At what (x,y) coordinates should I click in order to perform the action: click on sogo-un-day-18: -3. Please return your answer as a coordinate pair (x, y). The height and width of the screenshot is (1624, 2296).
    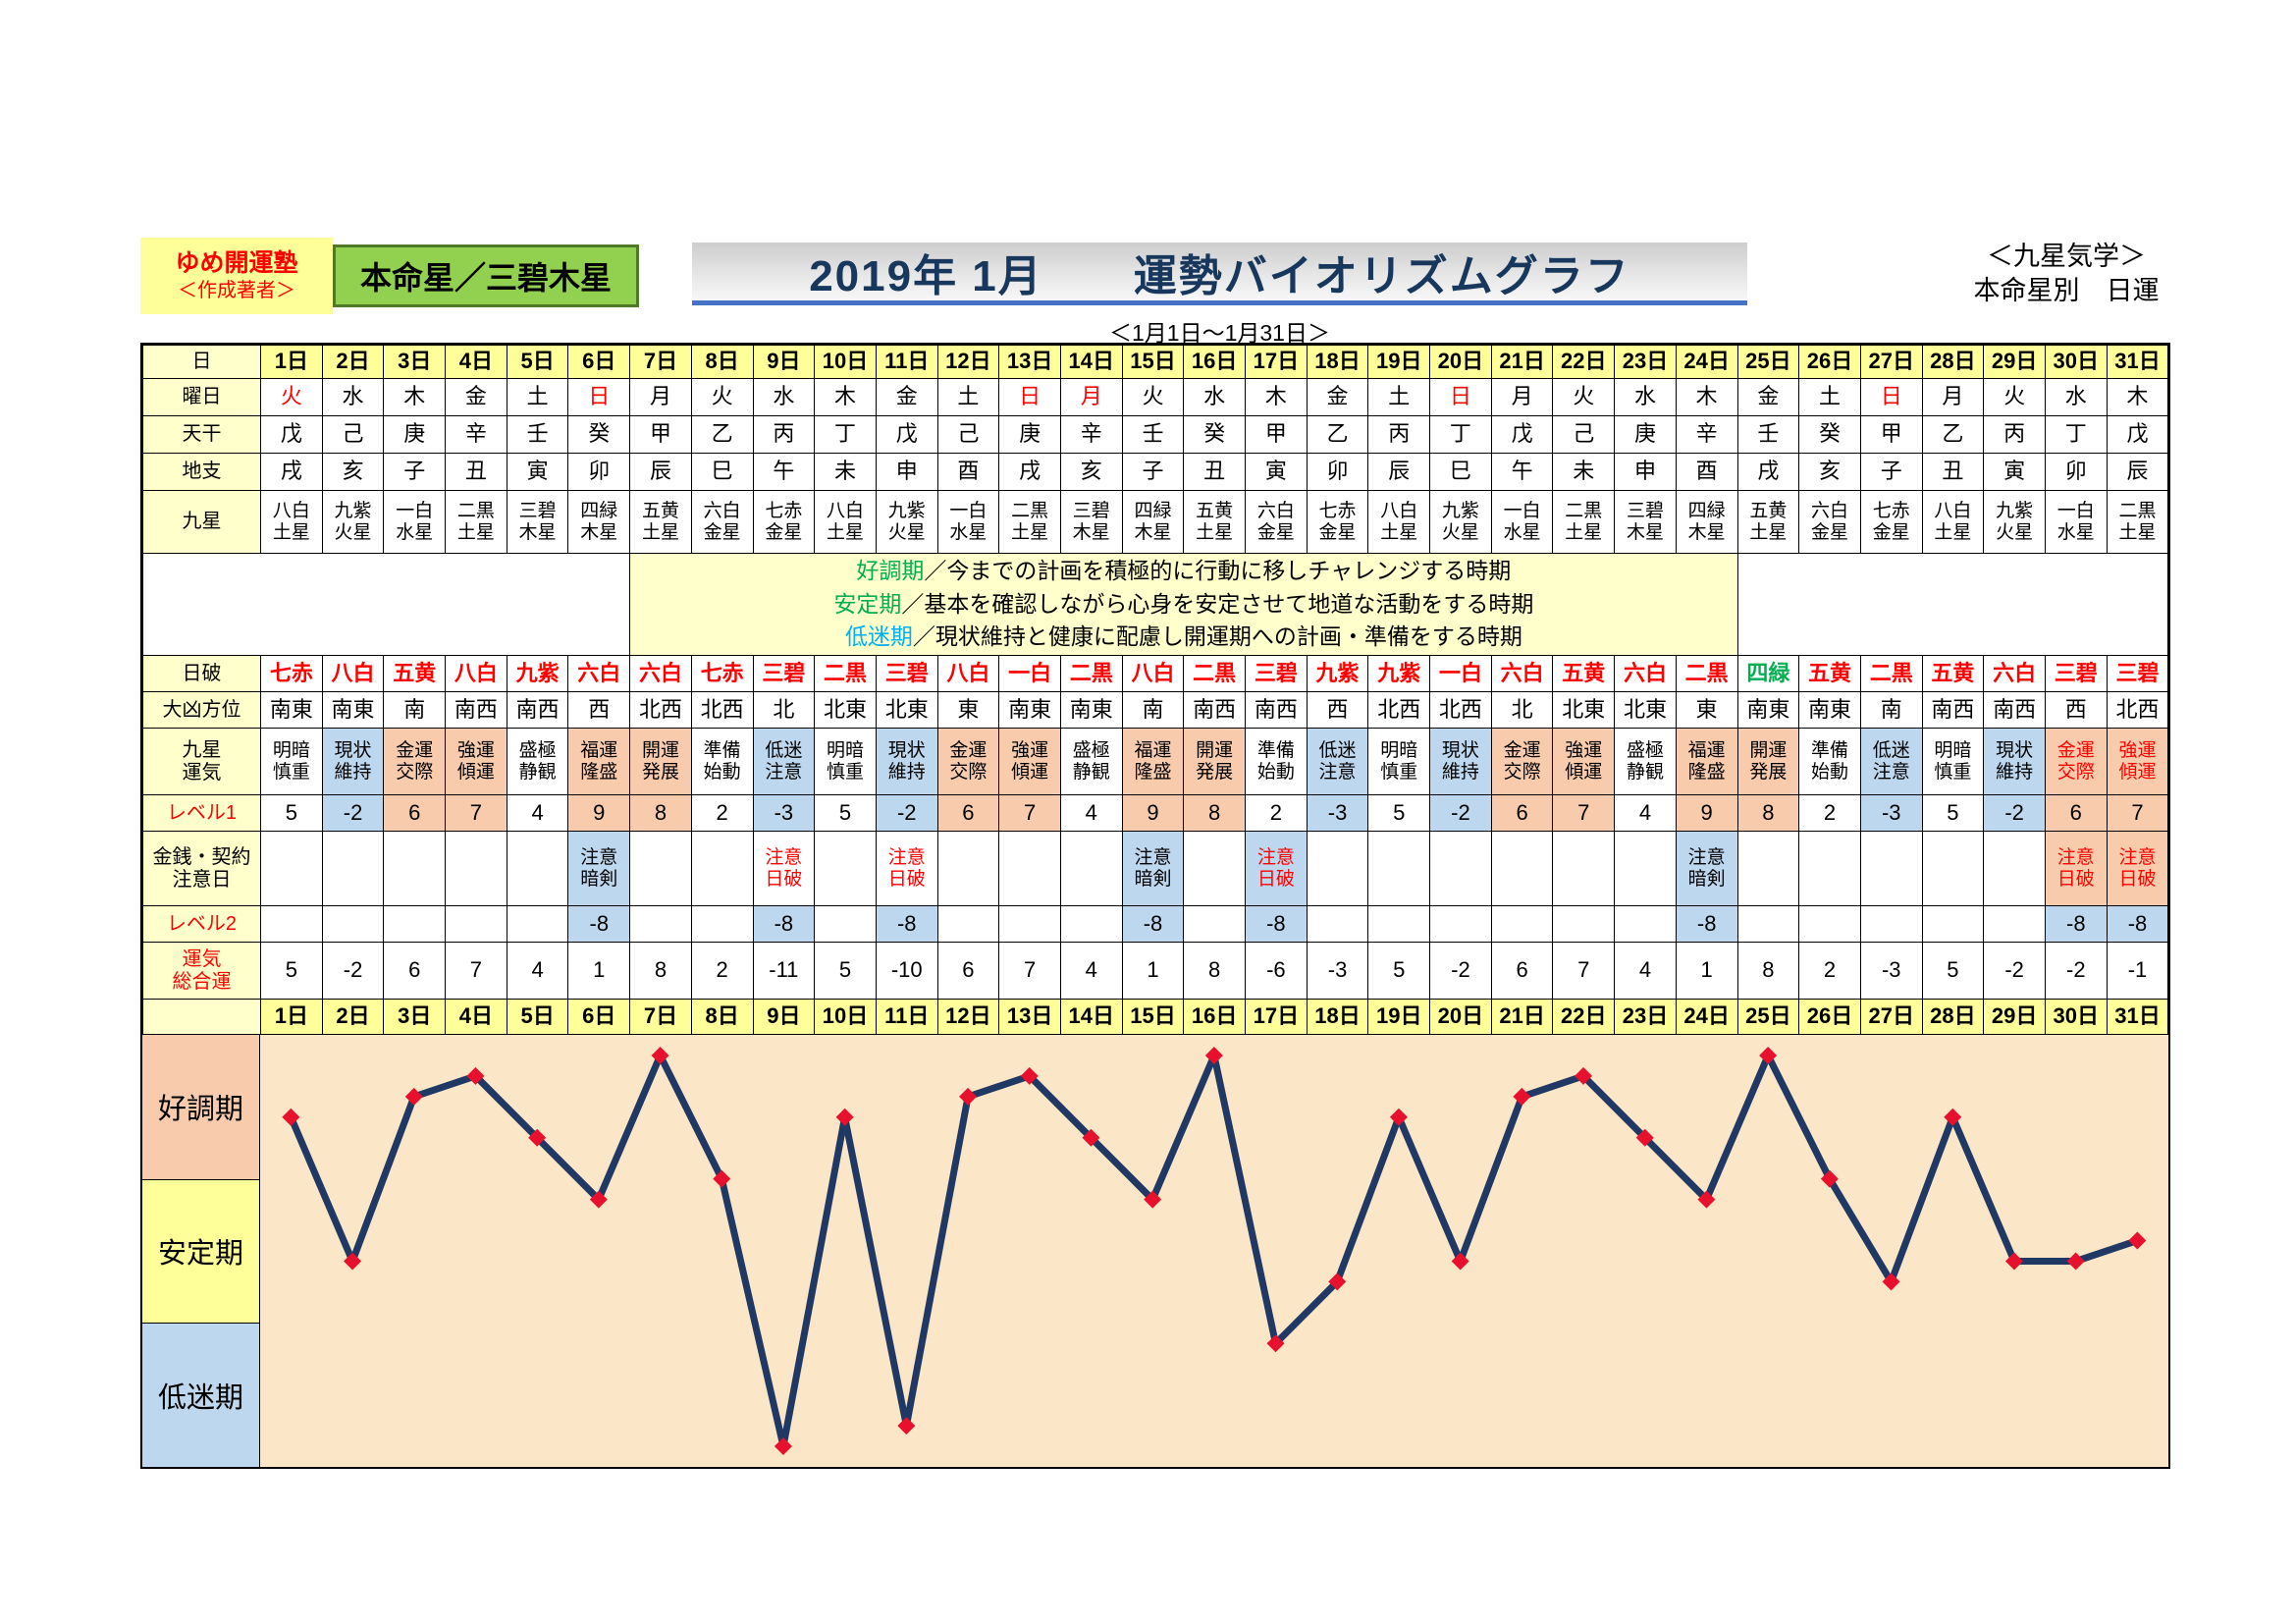
    Looking at the image, I should click on (1338, 971).